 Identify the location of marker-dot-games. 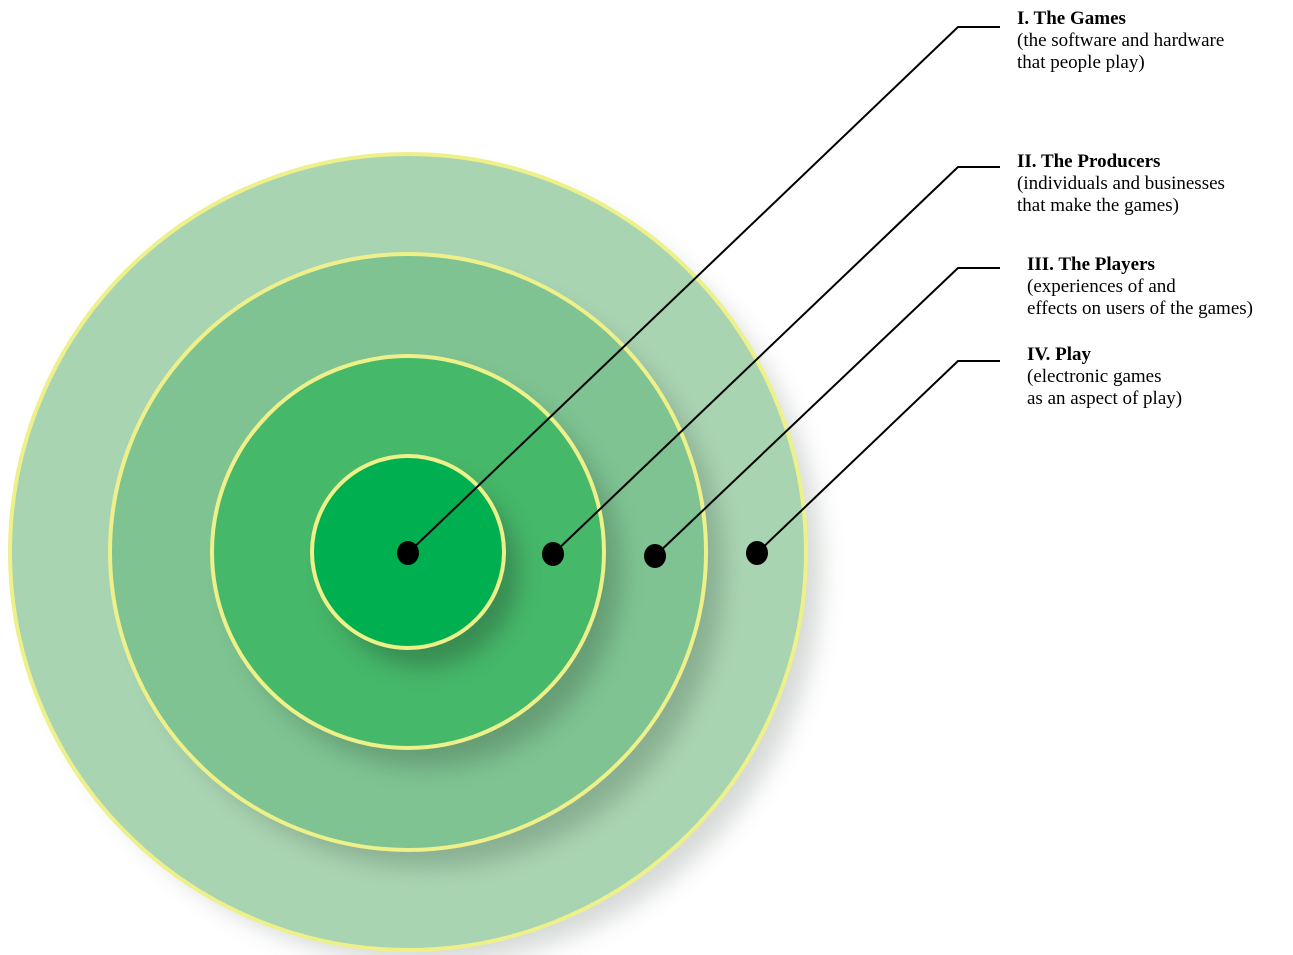
(408, 553).